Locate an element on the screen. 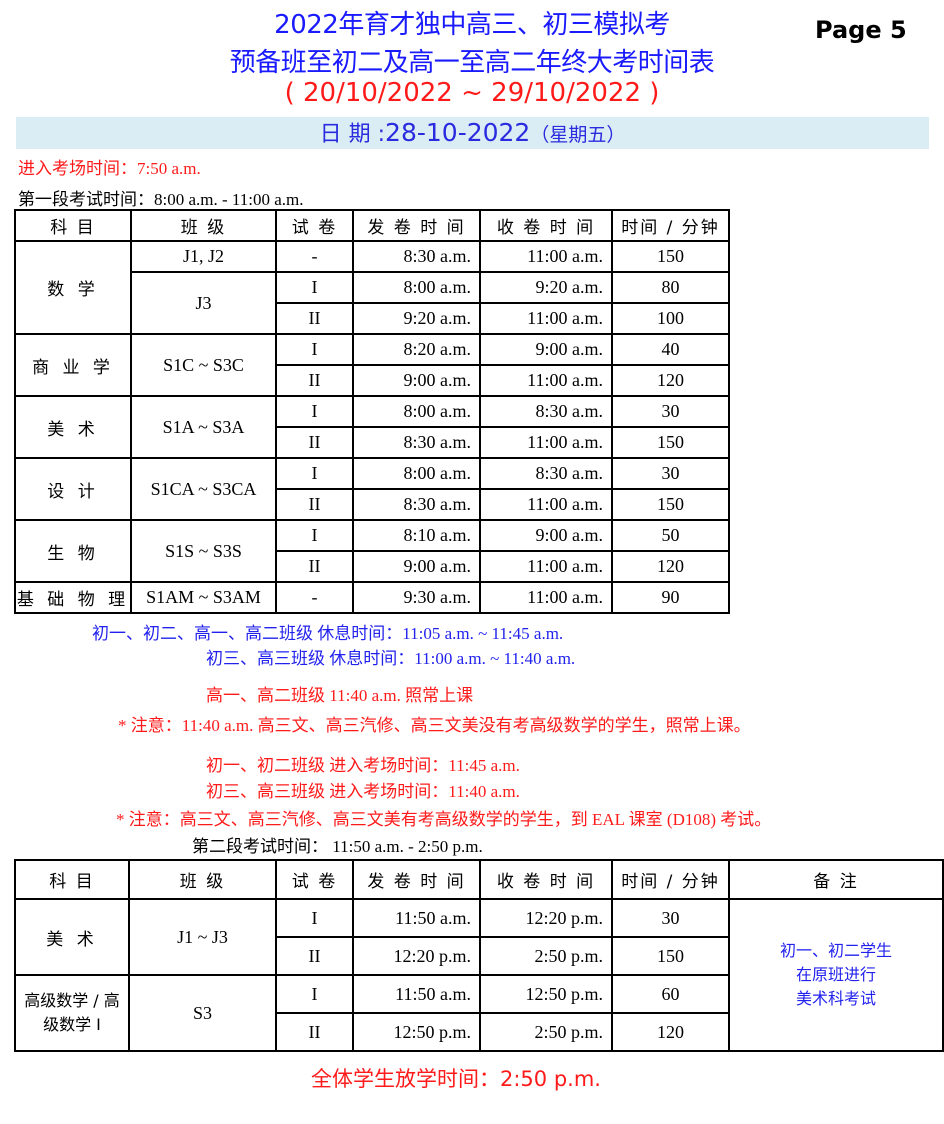 The height and width of the screenshot is (1124, 944). remark-line: 美术科考试 is located at coordinates (835, 998).